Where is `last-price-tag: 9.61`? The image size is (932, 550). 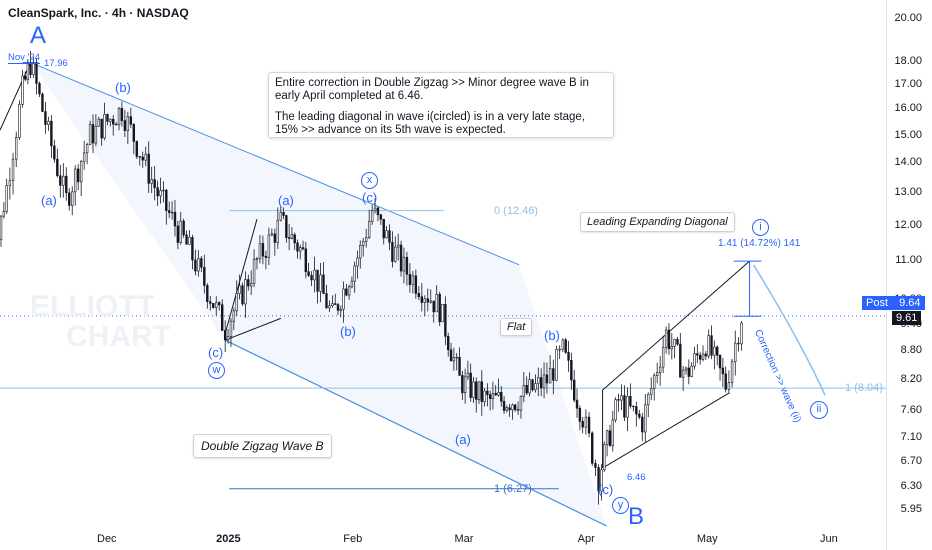
last-price-tag: 9.61 is located at coordinates (907, 318).